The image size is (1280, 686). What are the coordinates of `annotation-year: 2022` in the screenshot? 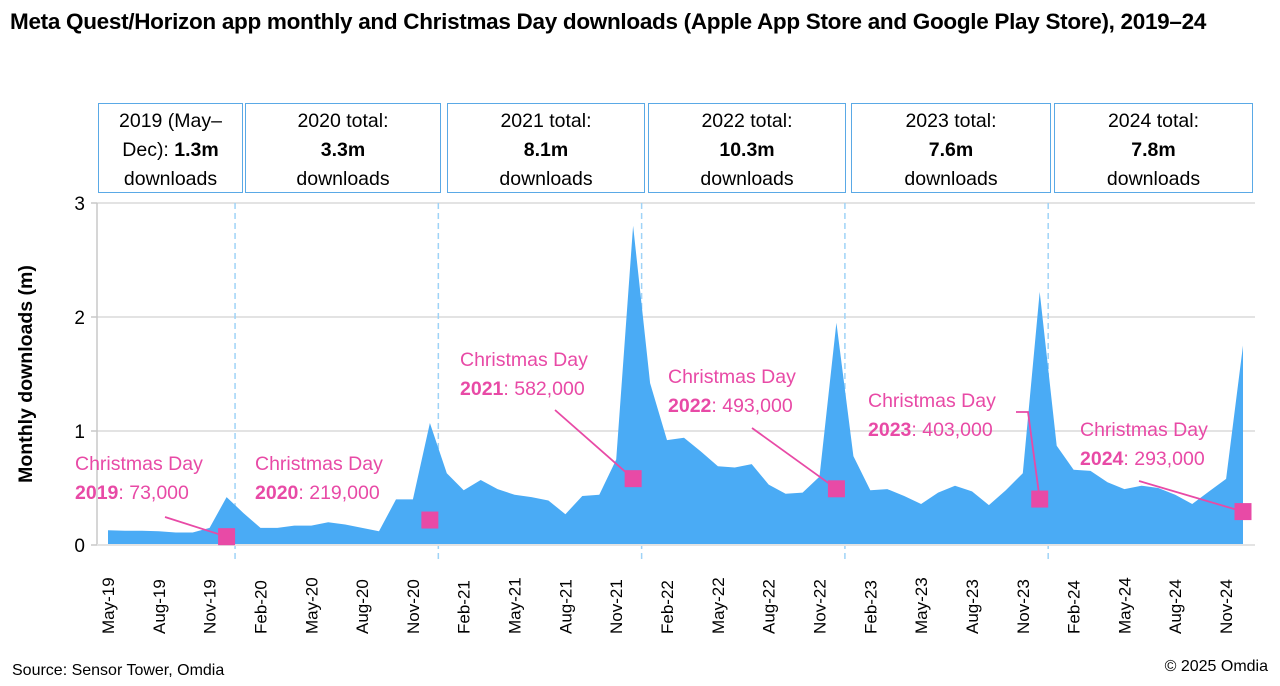 It's located at (690, 406).